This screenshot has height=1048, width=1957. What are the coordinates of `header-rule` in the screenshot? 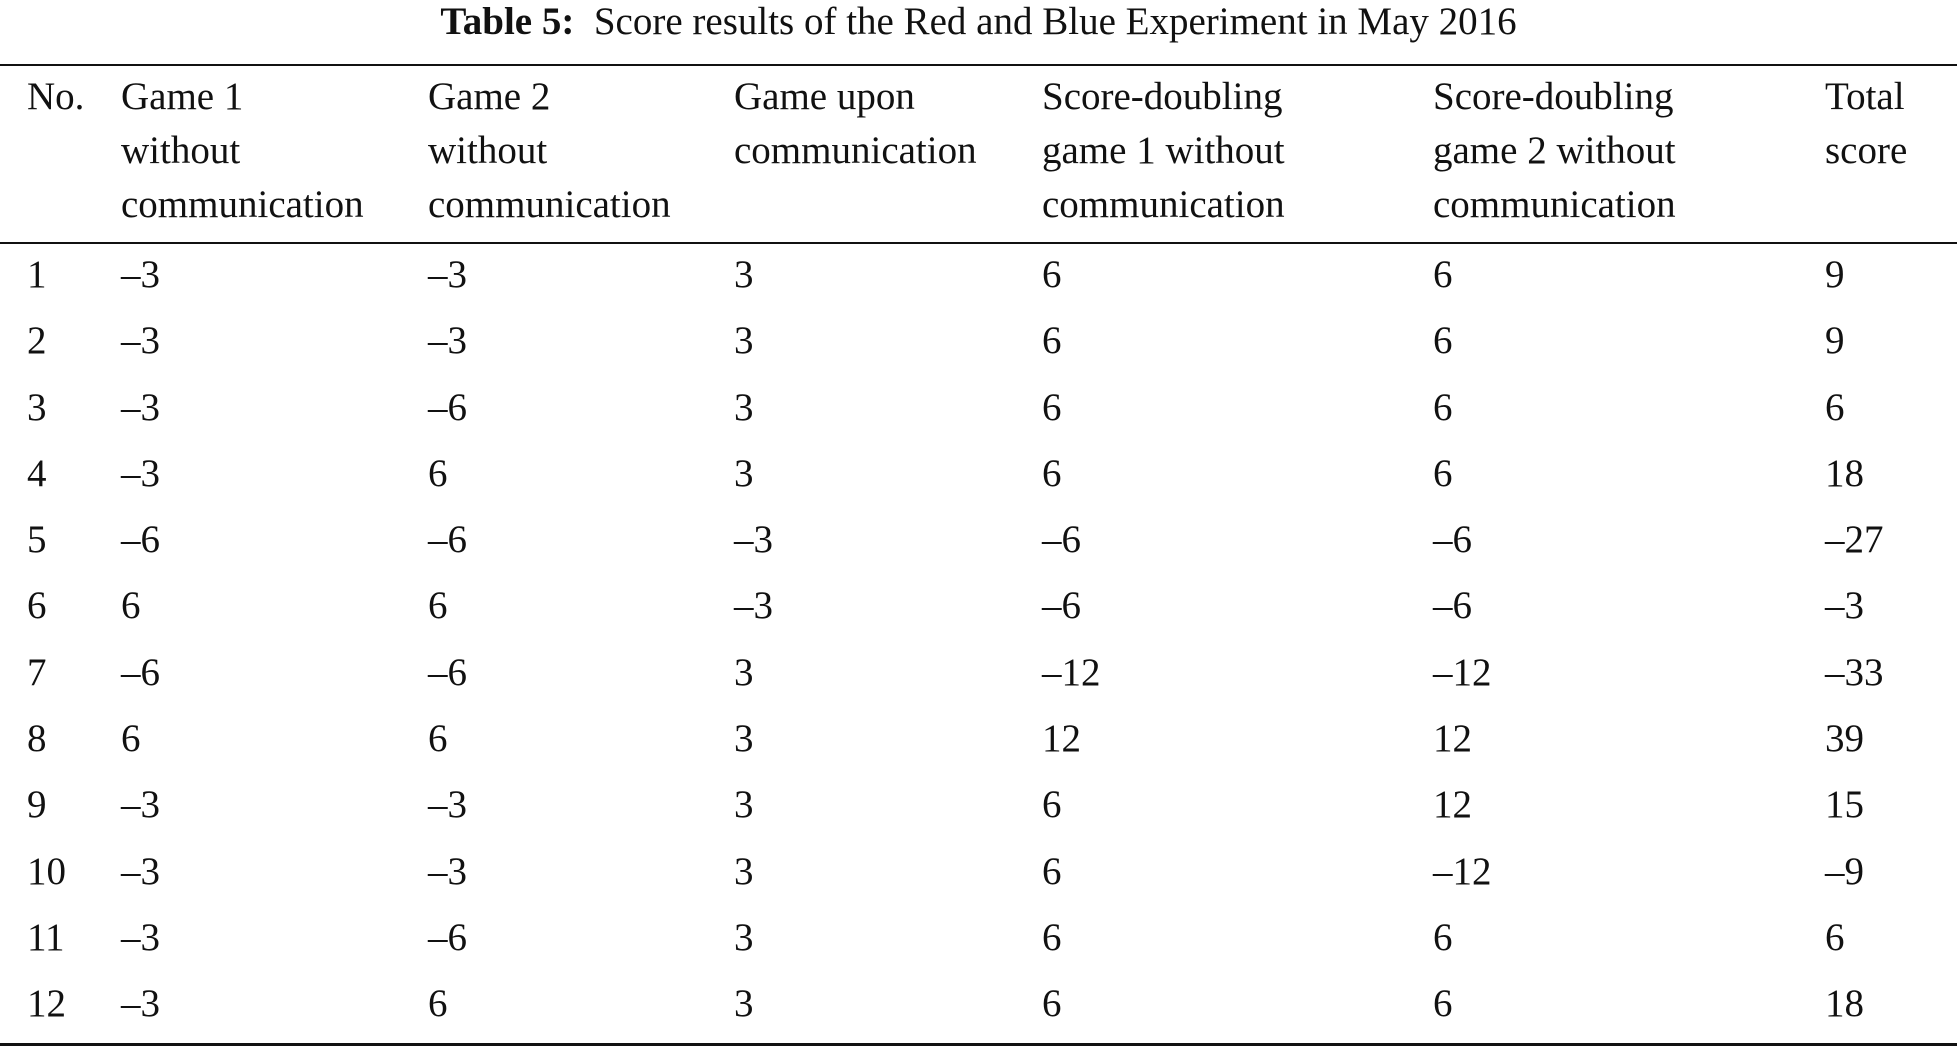 It's located at (978, 243).